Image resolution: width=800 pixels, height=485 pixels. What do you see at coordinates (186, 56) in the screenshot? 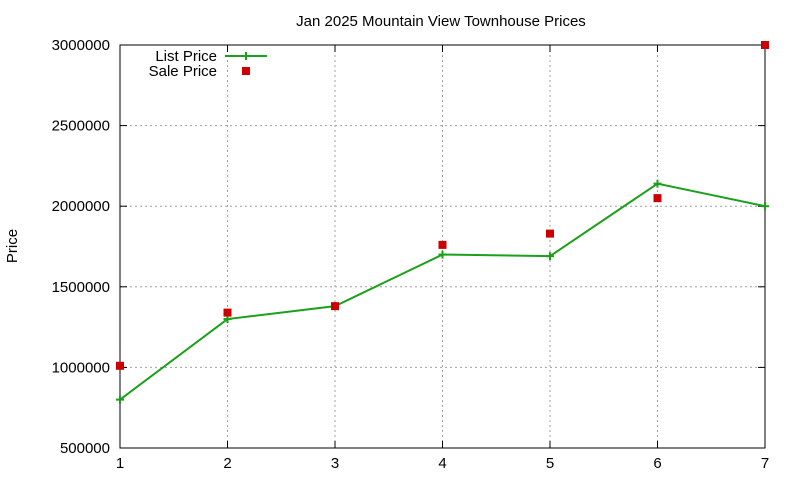
I see `legend-label-list-price: List Price` at bounding box center [186, 56].